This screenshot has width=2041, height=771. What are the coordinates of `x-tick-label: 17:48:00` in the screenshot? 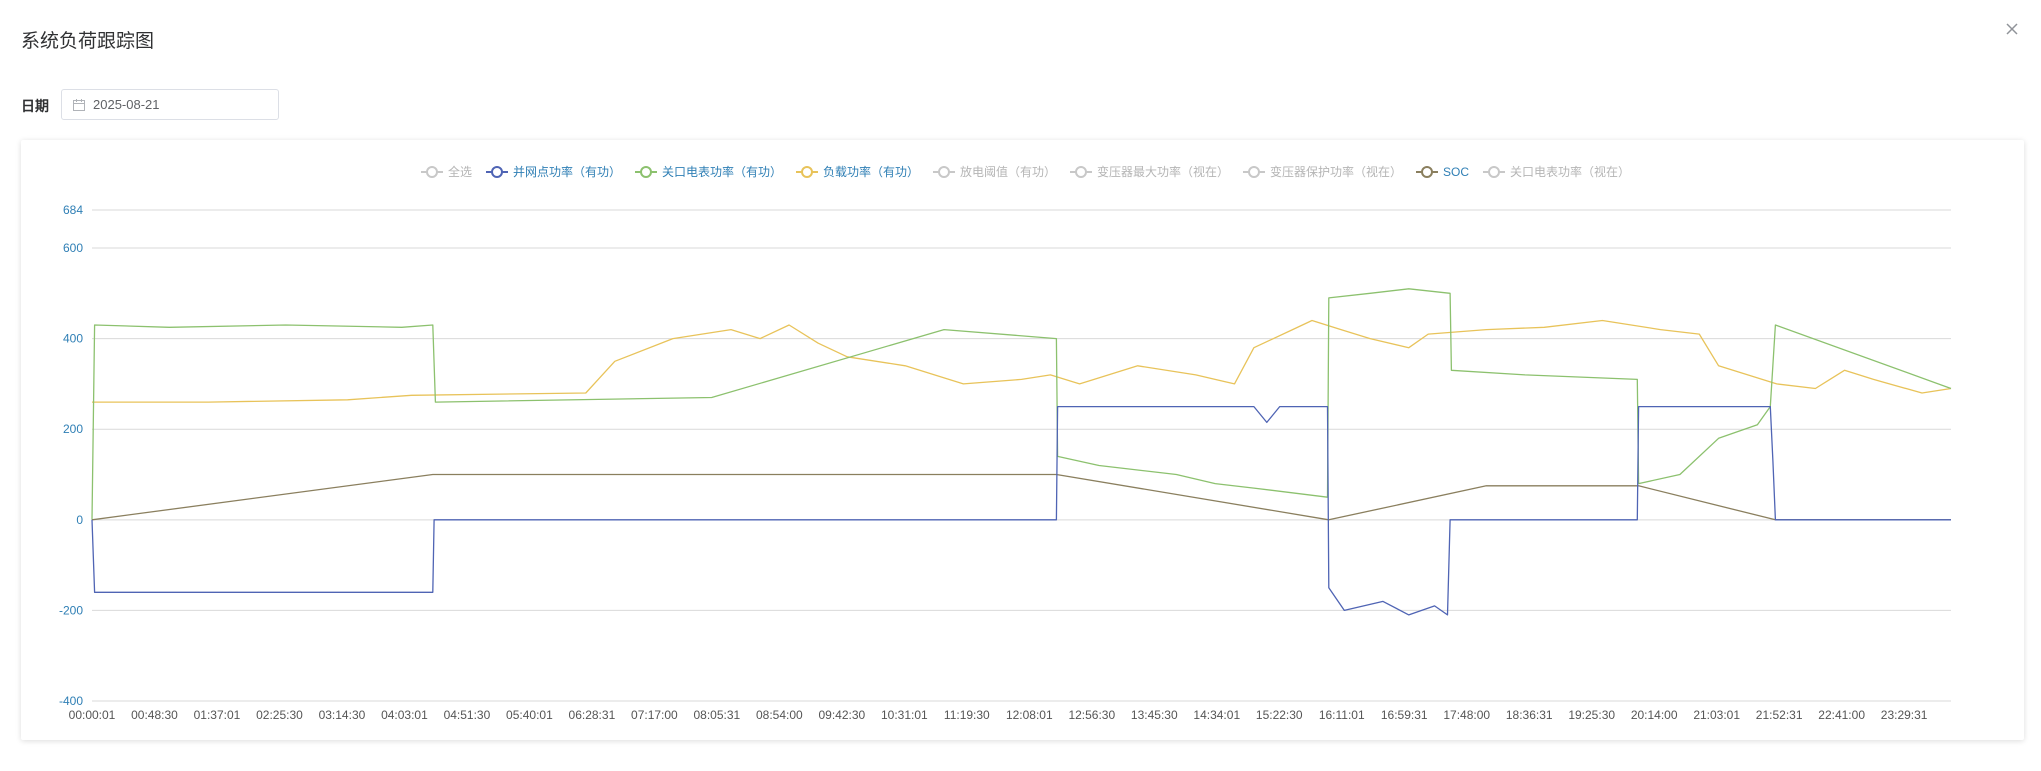 It's located at (1466, 715).